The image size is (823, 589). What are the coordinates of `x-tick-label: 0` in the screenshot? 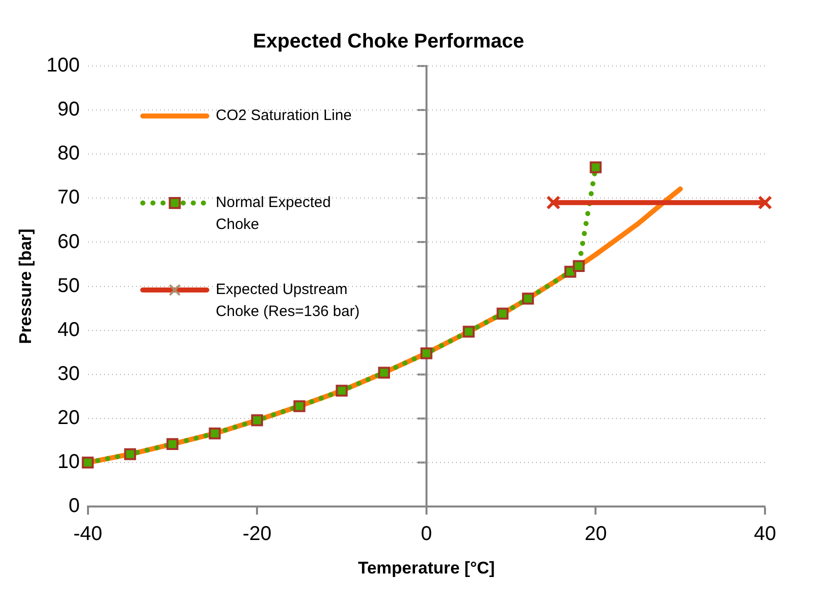 It's located at (426, 534).